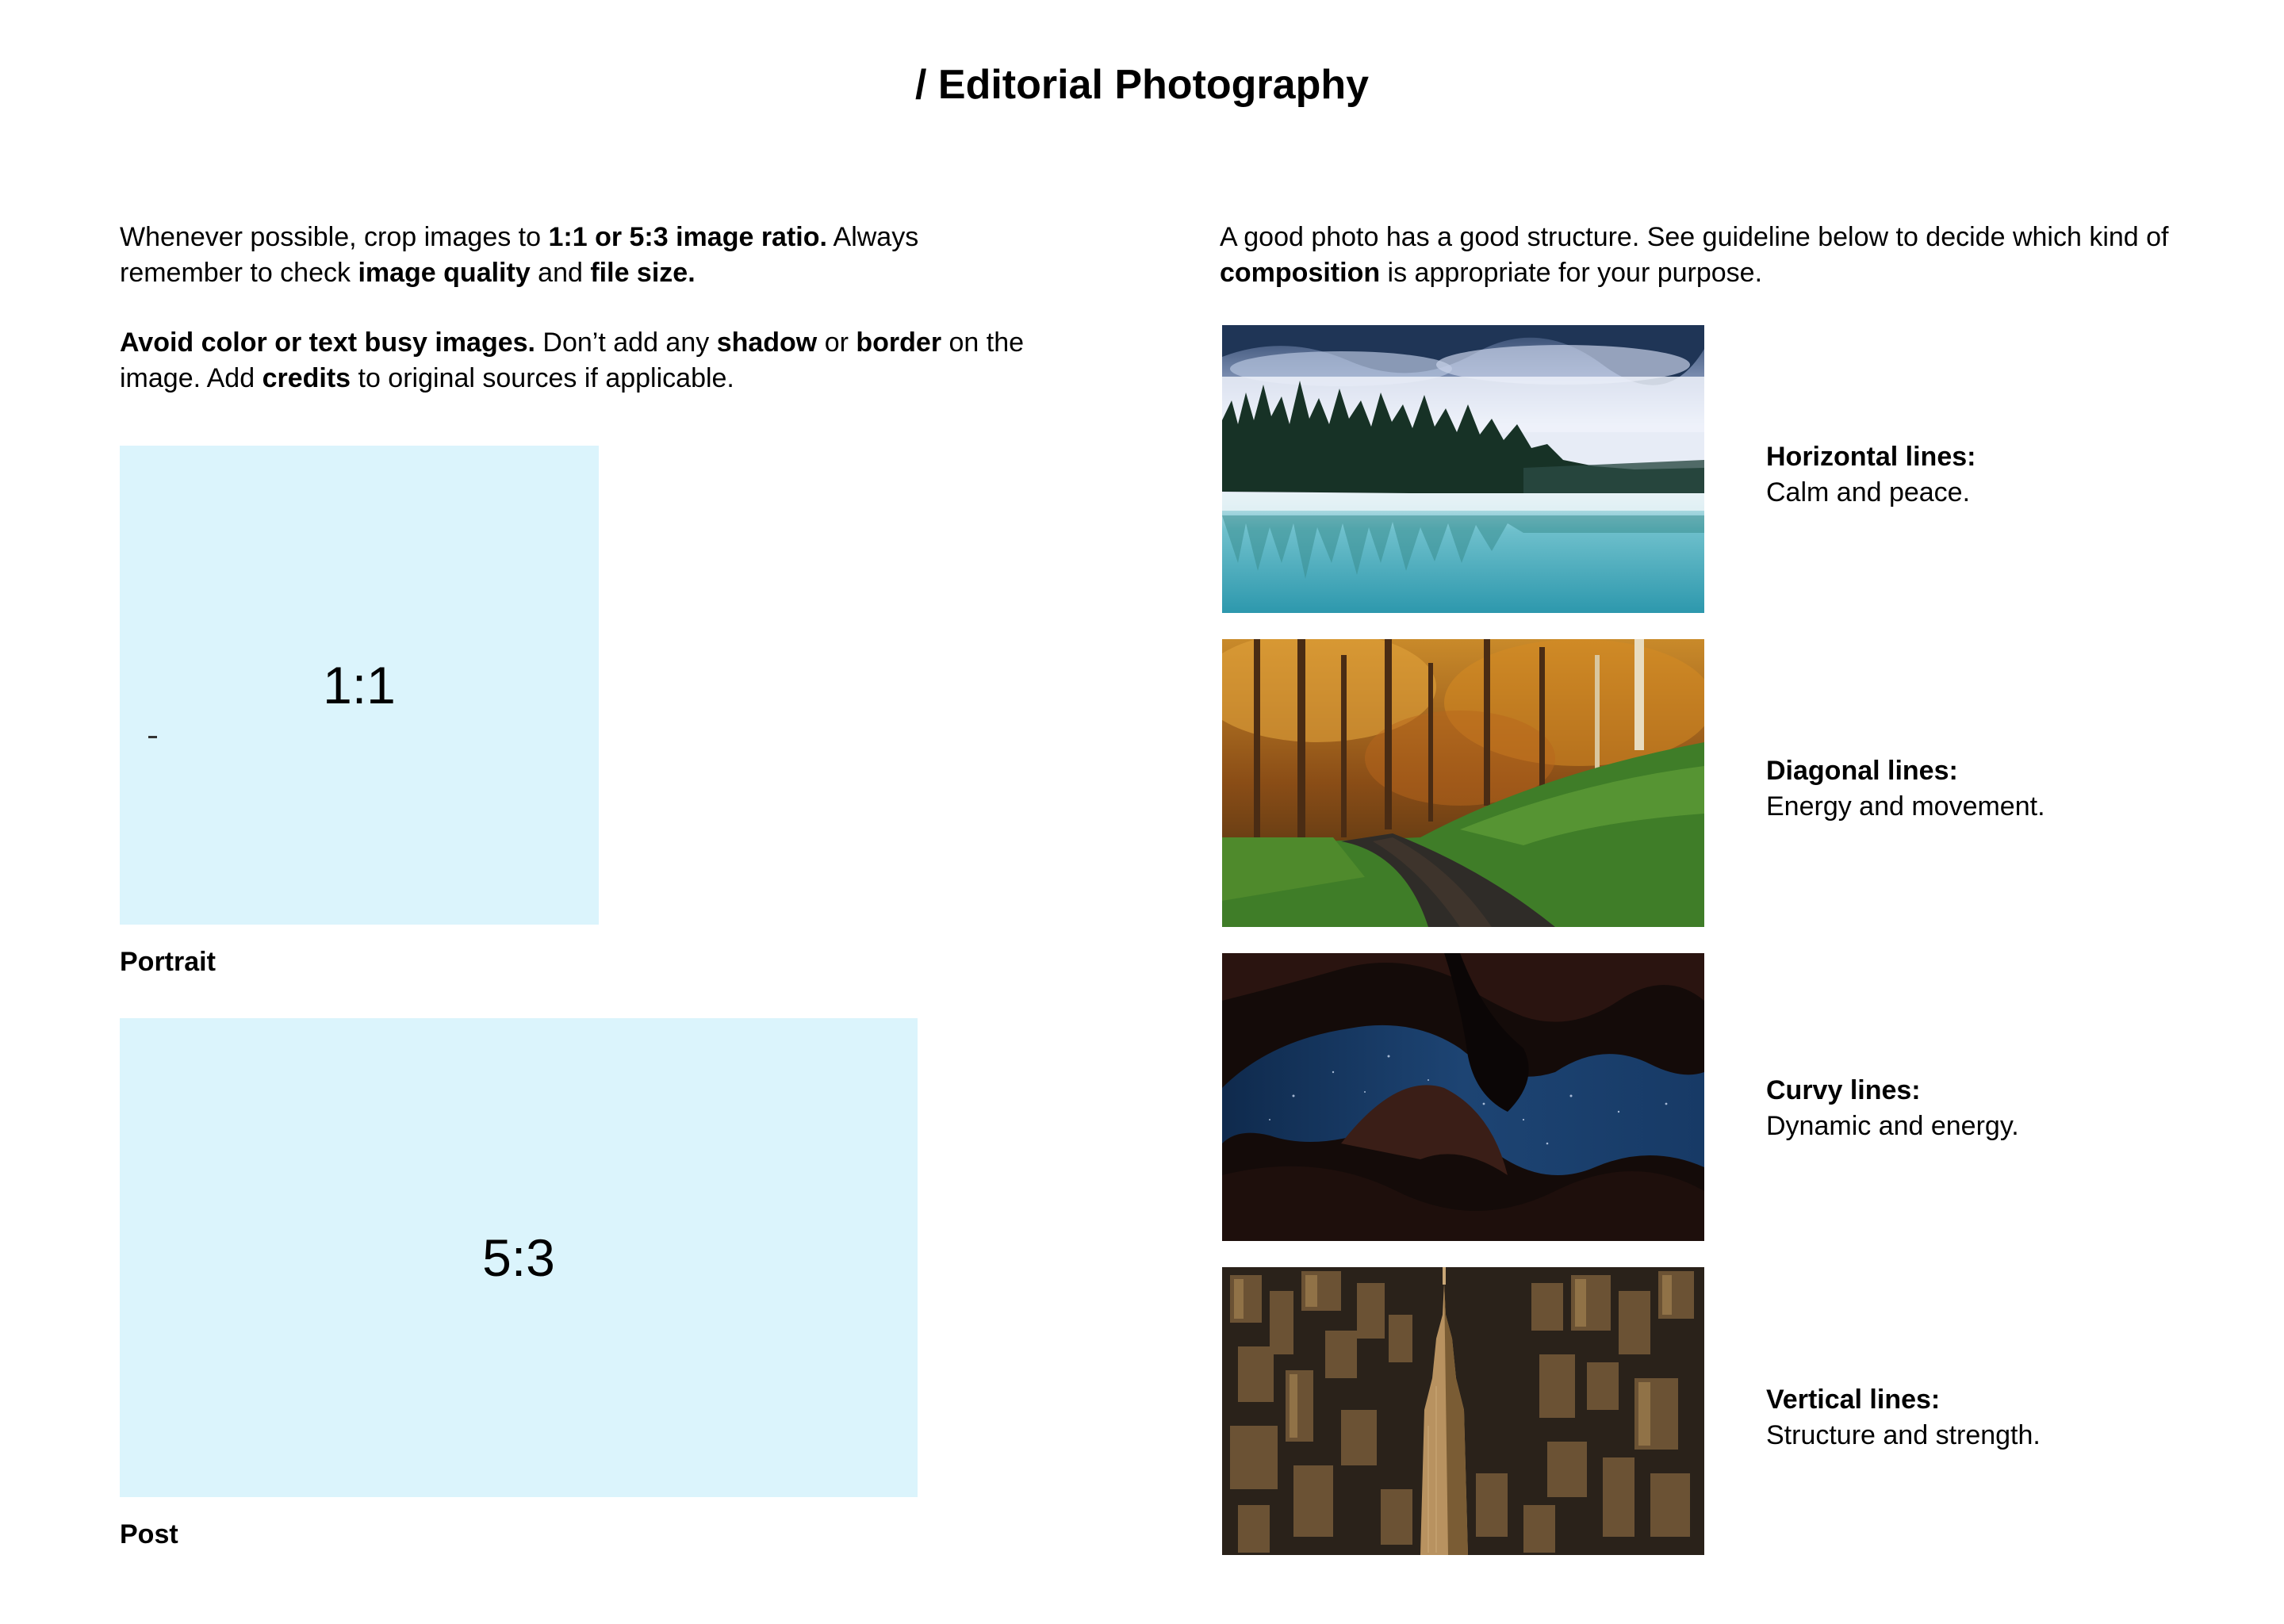 This screenshot has width=2284, height=1624. What do you see at coordinates (1463, 1097) in the screenshot?
I see `canyon-night-sky-photo` at bounding box center [1463, 1097].